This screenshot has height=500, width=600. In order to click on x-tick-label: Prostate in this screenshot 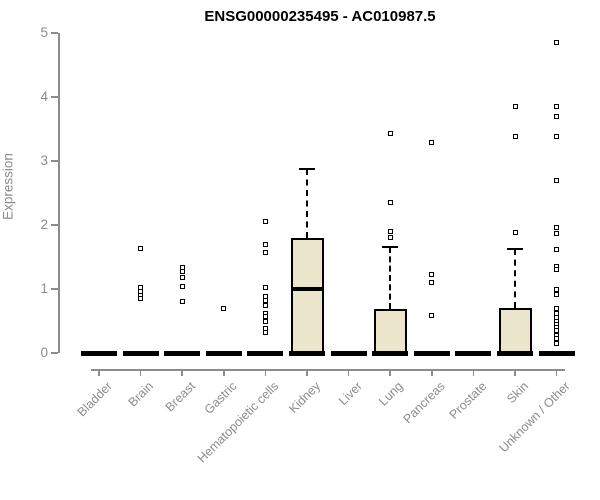, I will do `click(468, 400)`.